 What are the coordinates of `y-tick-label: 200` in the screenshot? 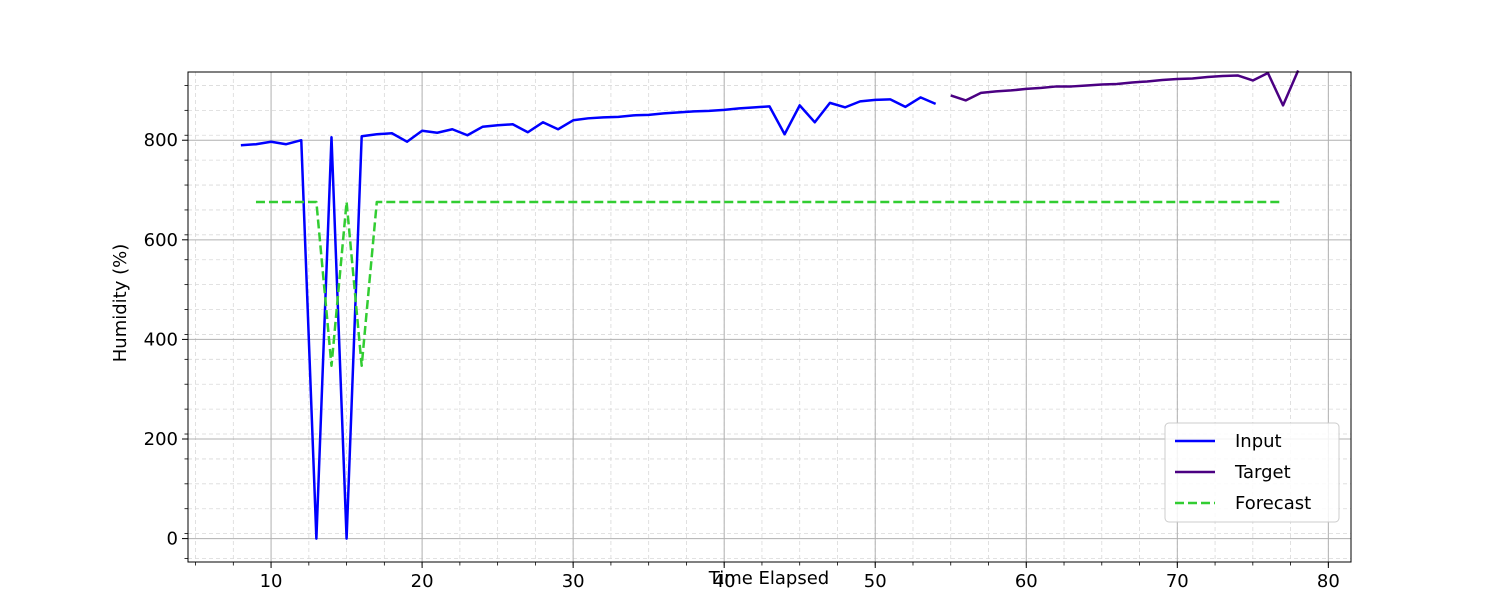 It's located at (161, 439).